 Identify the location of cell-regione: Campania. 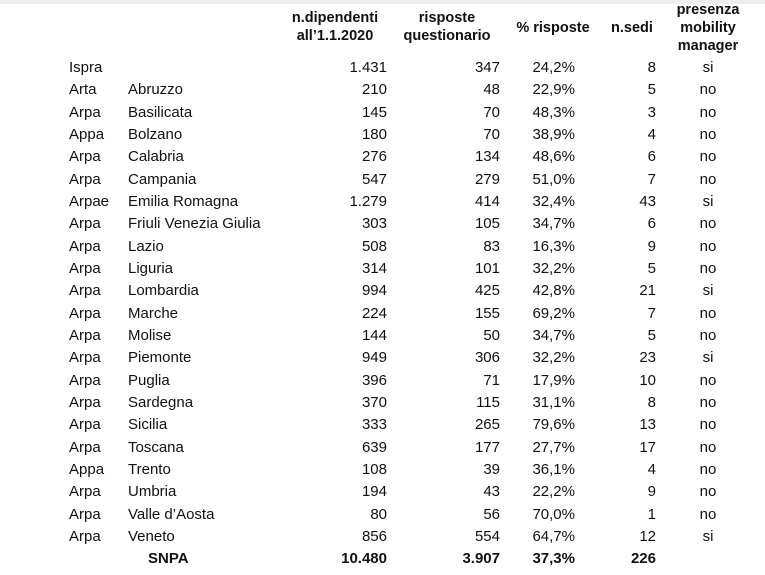
(162, 179).